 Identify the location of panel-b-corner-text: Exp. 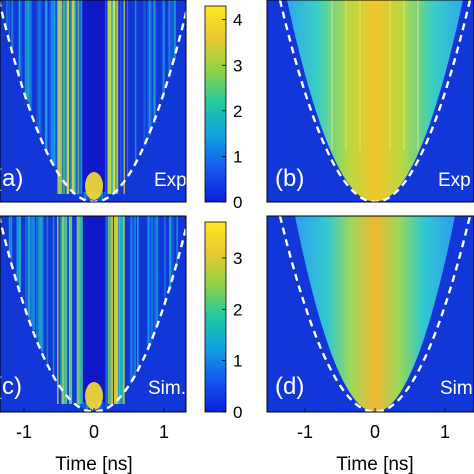
(454, 180).